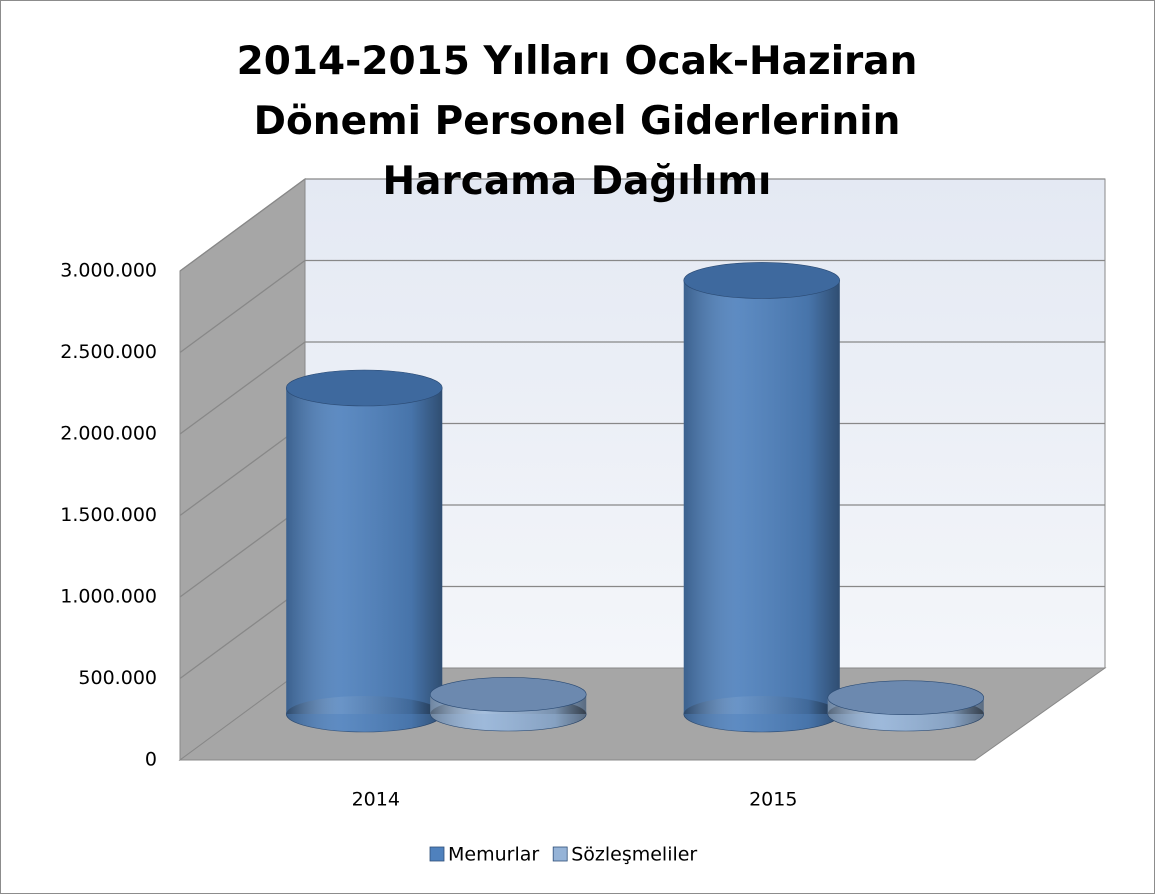 This screenshot has height=894, width=1155. Describe the element at coordinates (108, 515) in the screenshot. I see `y-tick-label: 1.500.000` at that location.